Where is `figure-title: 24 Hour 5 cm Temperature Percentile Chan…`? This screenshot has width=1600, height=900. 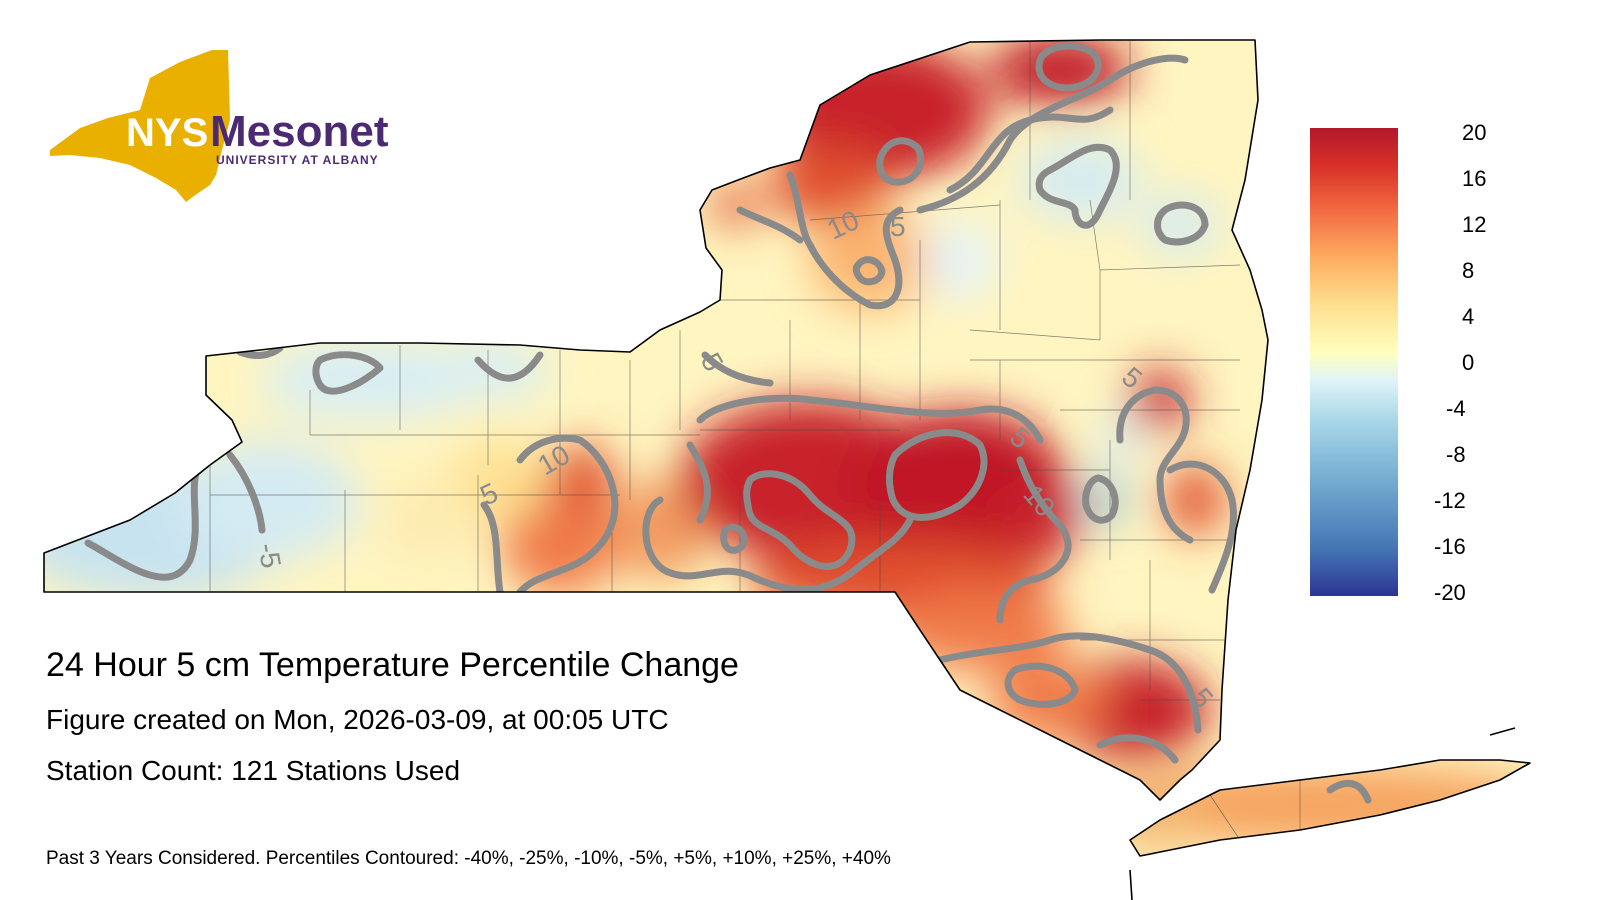 figure-title: 24 Hour 5 cm Temperature Percentile Chan… is located at coordinates (392, 665).